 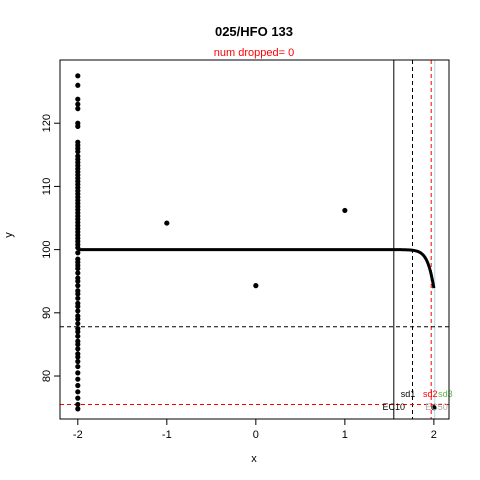 What do you see at coordinates (256, 268) in the screenshot?
I see `fitted-curve` at bounding box center [256, 268].